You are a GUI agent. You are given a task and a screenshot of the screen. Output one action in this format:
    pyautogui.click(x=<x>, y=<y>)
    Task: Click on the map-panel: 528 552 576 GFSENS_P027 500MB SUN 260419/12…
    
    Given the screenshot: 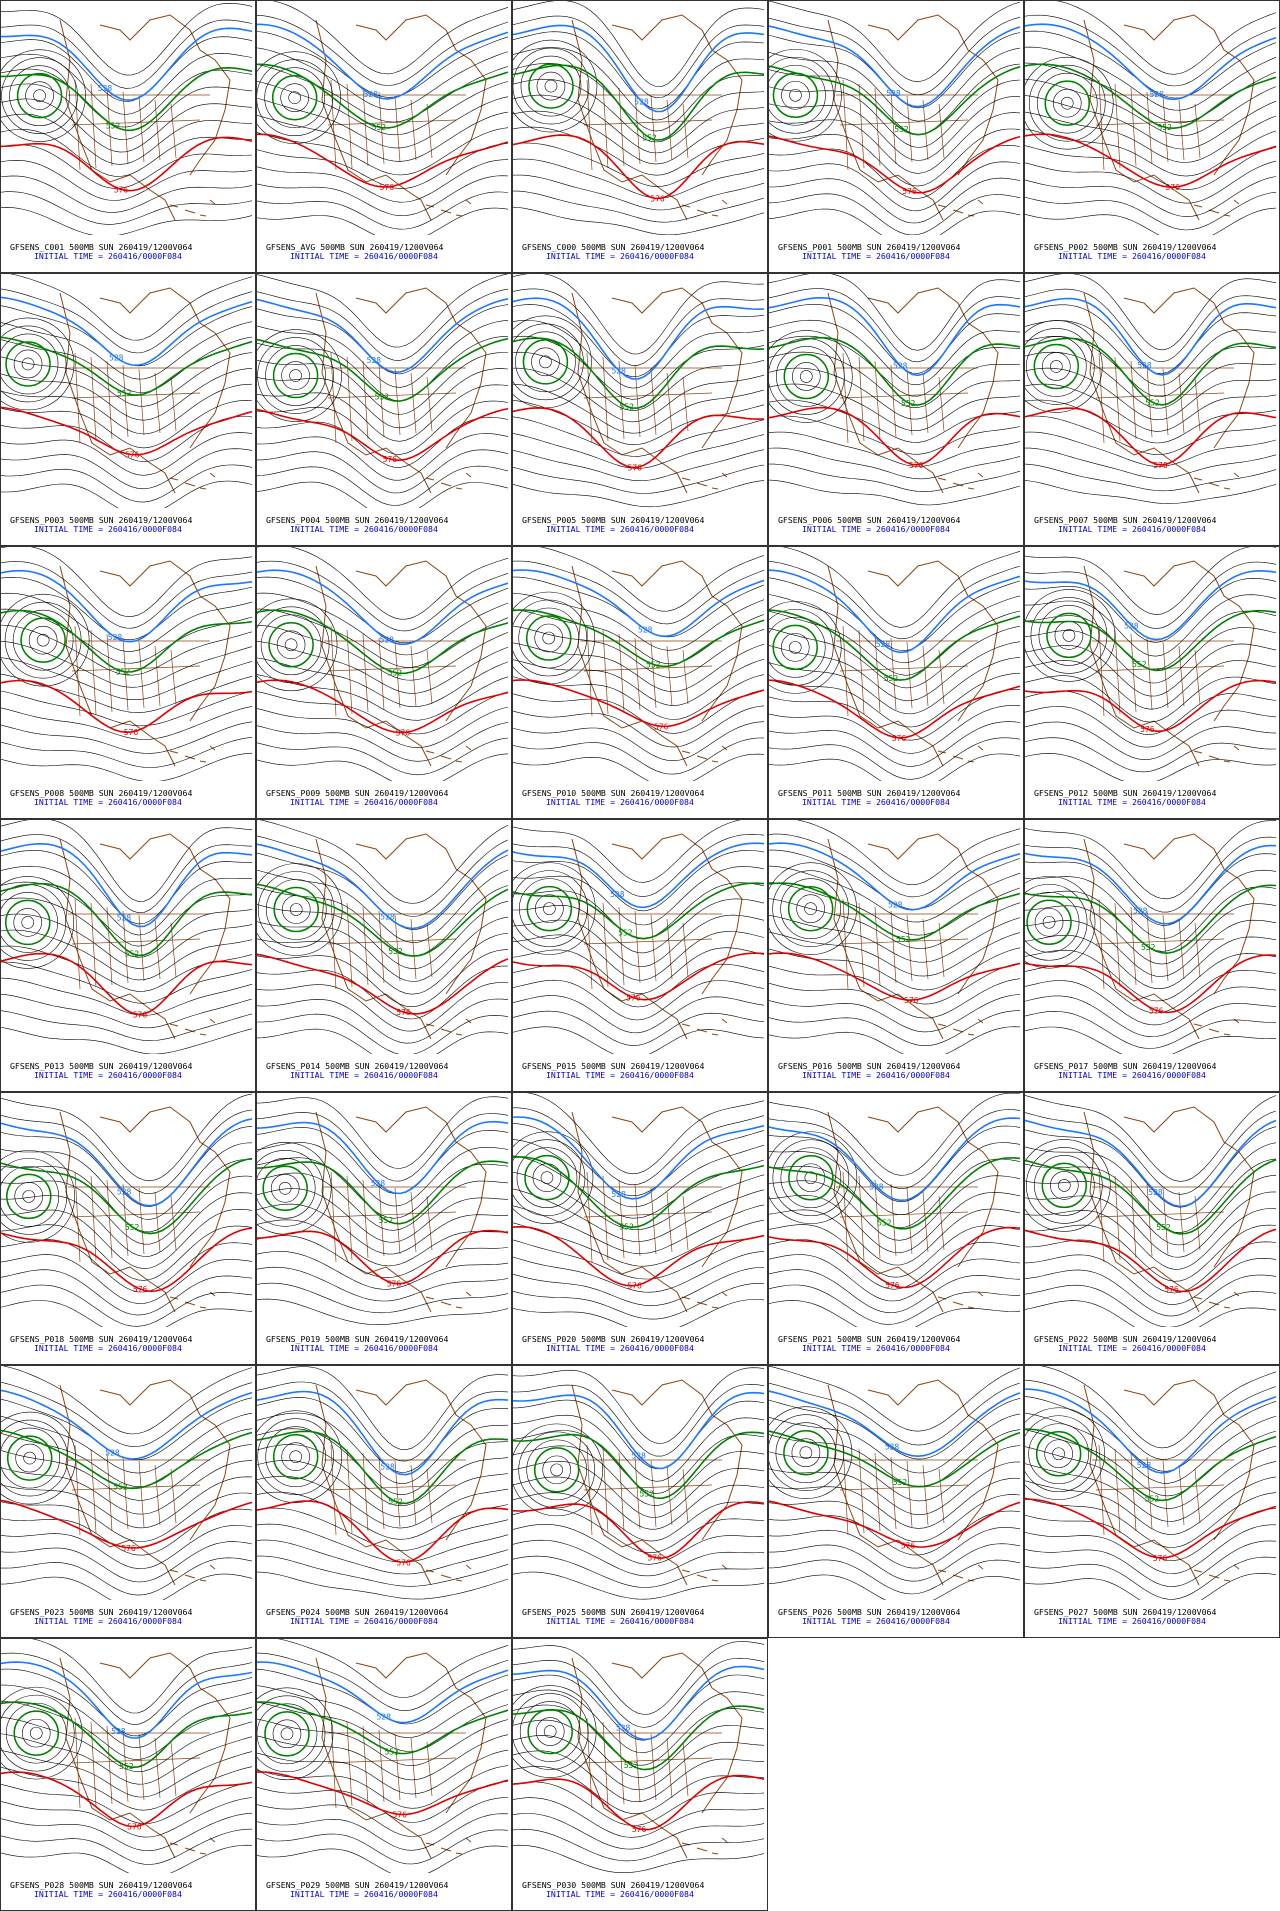 What is the action you would take?
    pyautogui.click(x=1152, y=1501)
    